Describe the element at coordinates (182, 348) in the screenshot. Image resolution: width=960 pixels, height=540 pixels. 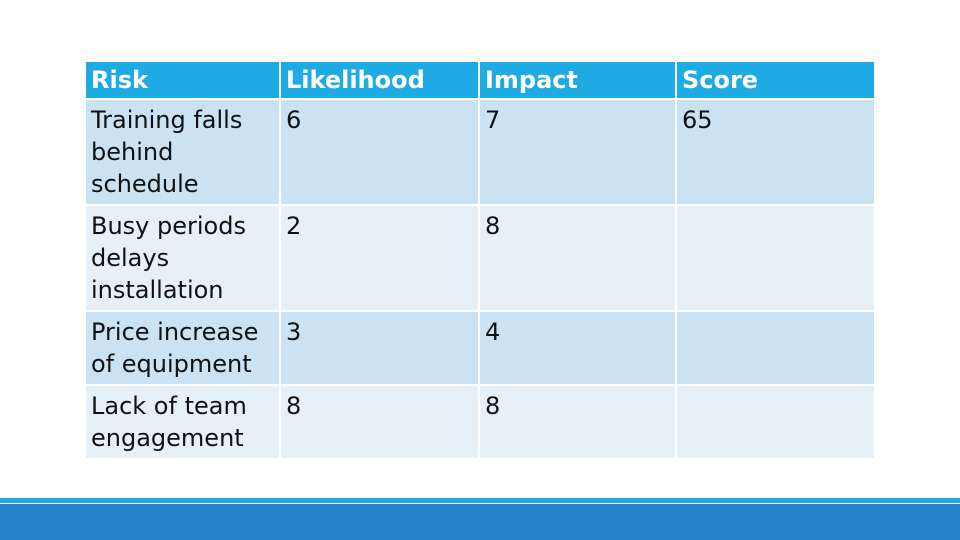
I see `cell-risk: Price increase of equipment` at that location.